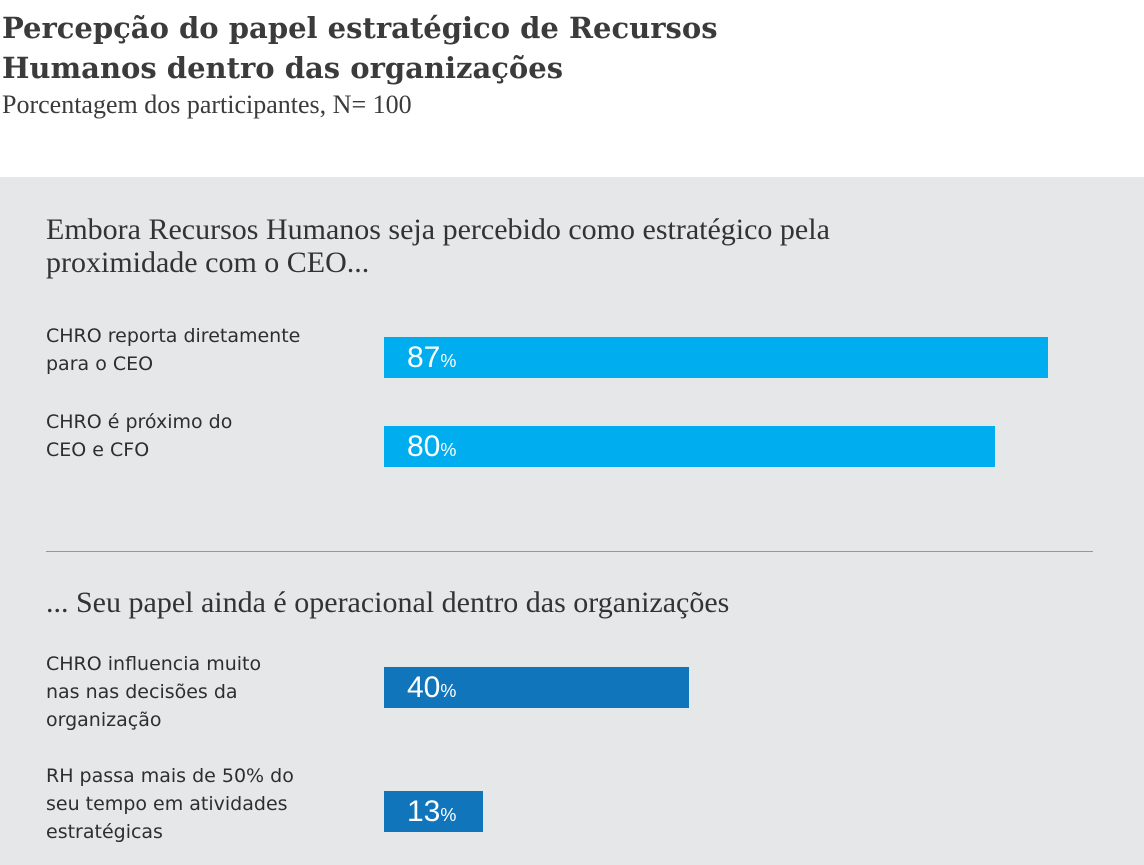 The width and height of the screenshot is (1144, 865). What do you see at coordinates (689, 446) in the screenshot?
I see `bar: 80%` at bounding box center [689, 446].